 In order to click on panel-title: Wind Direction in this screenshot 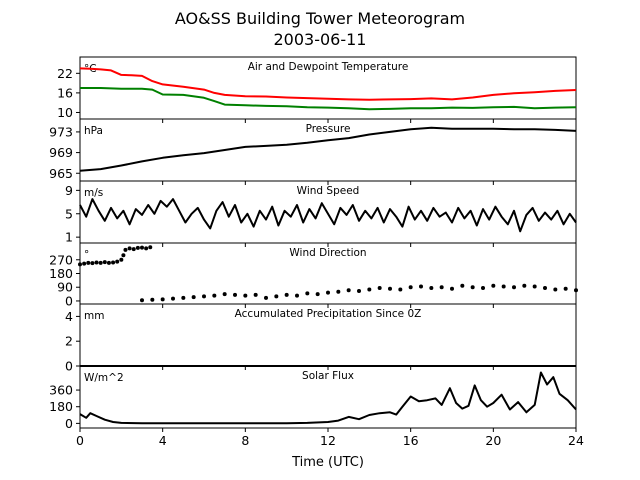, I will do `click(327, 253)`.